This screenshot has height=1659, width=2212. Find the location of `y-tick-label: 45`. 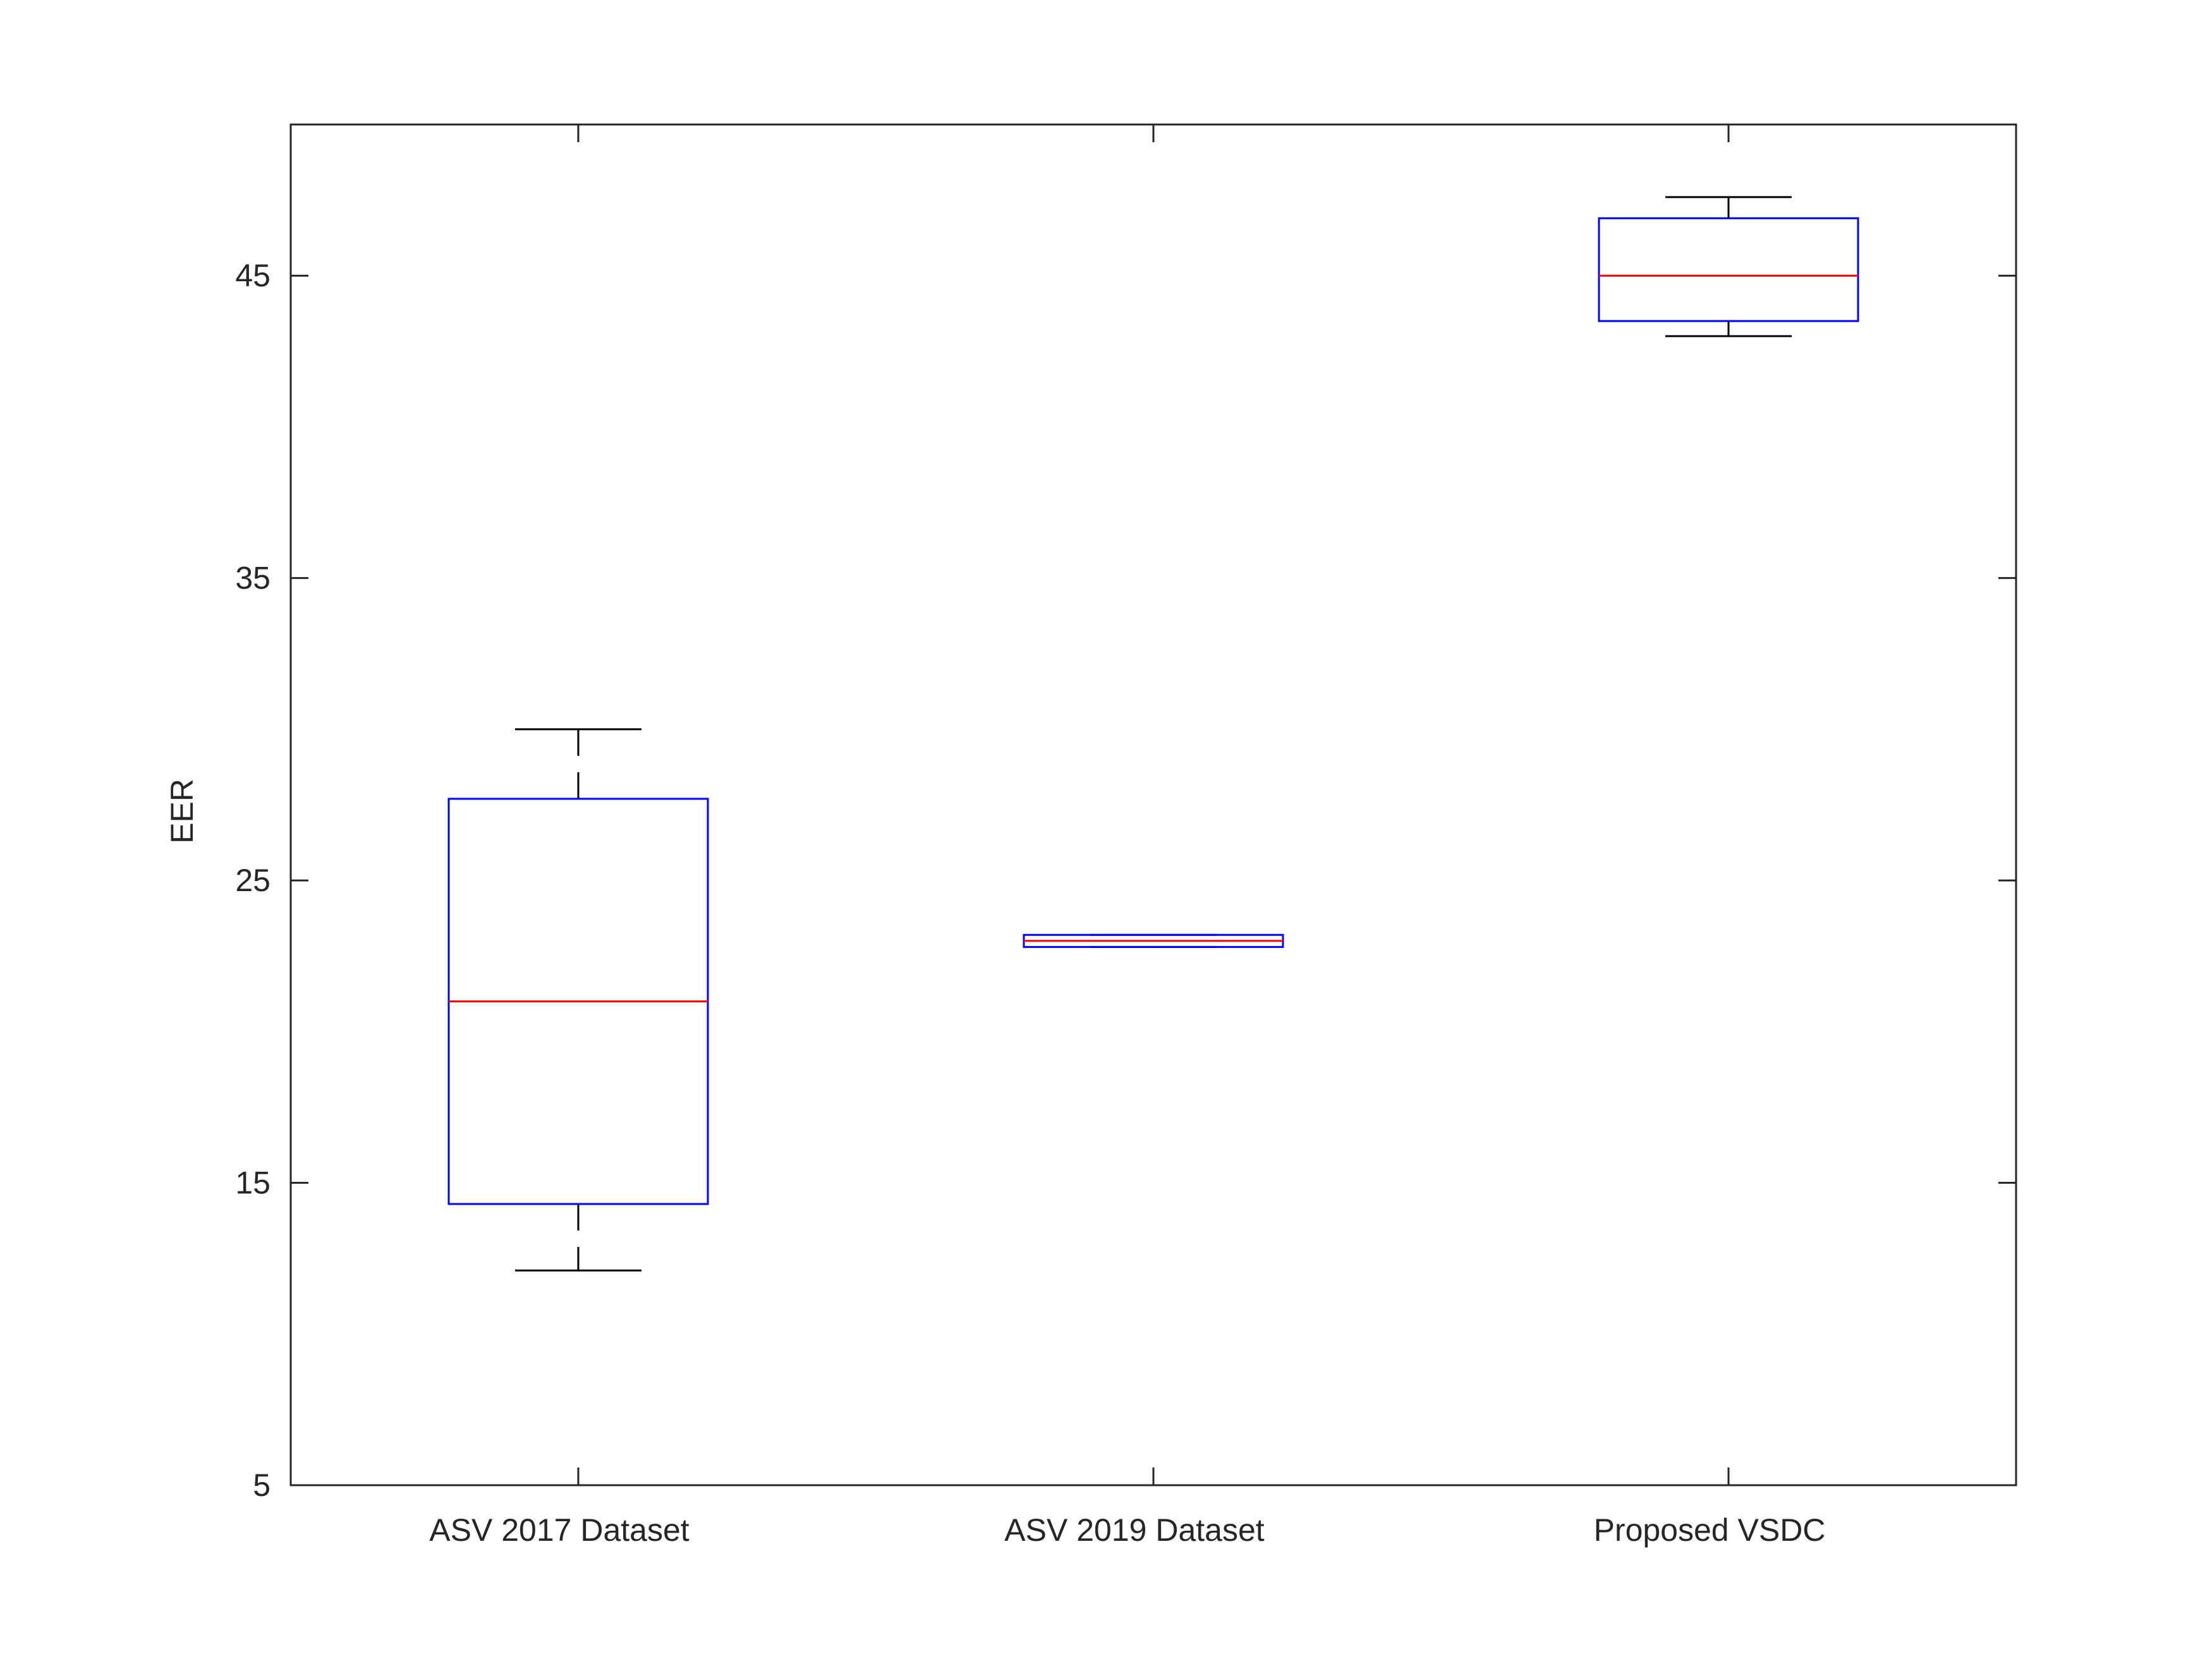

y-tick-label: 45 is located at coordinates (252, 275).